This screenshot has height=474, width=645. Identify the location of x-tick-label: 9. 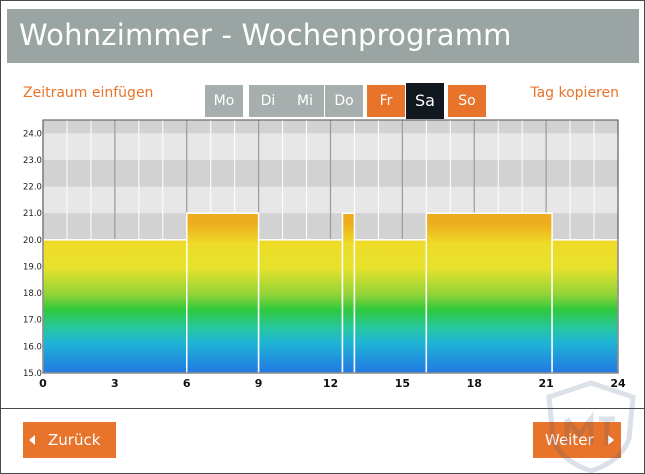
(259, 383).